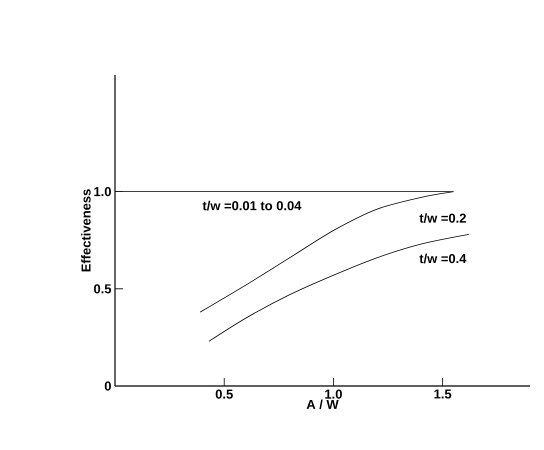 This screenshot has height=450, width=544. I want to click on y-tick-label: 1.0, so click(102, 191).